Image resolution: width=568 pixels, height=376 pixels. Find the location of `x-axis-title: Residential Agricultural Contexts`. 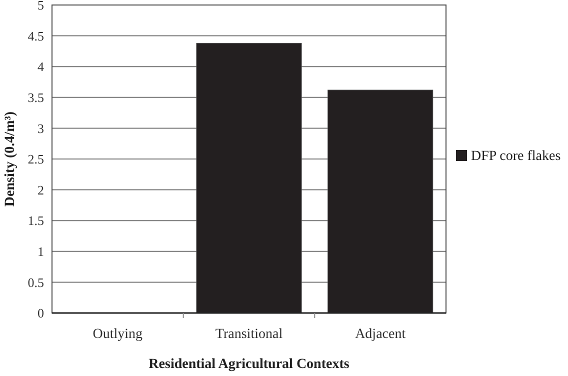

x-axis-title: Residential Agricultural Contexts is located at coordinates (249, 364).